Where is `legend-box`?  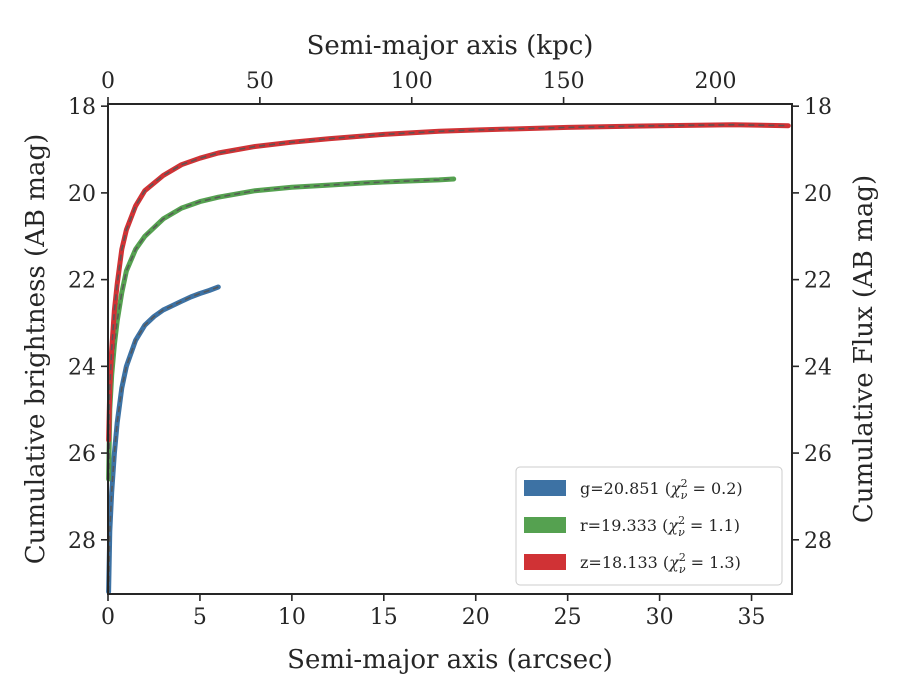 legend-box is located at coordinates (649, 526).